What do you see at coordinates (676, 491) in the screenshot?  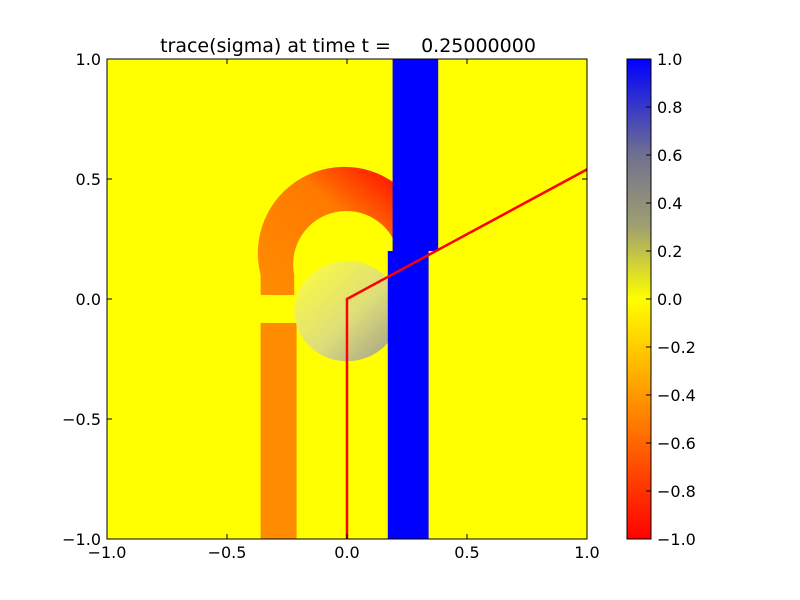 I see `colorbar-tick-label: −0.8` at bounding box center [676, 491].